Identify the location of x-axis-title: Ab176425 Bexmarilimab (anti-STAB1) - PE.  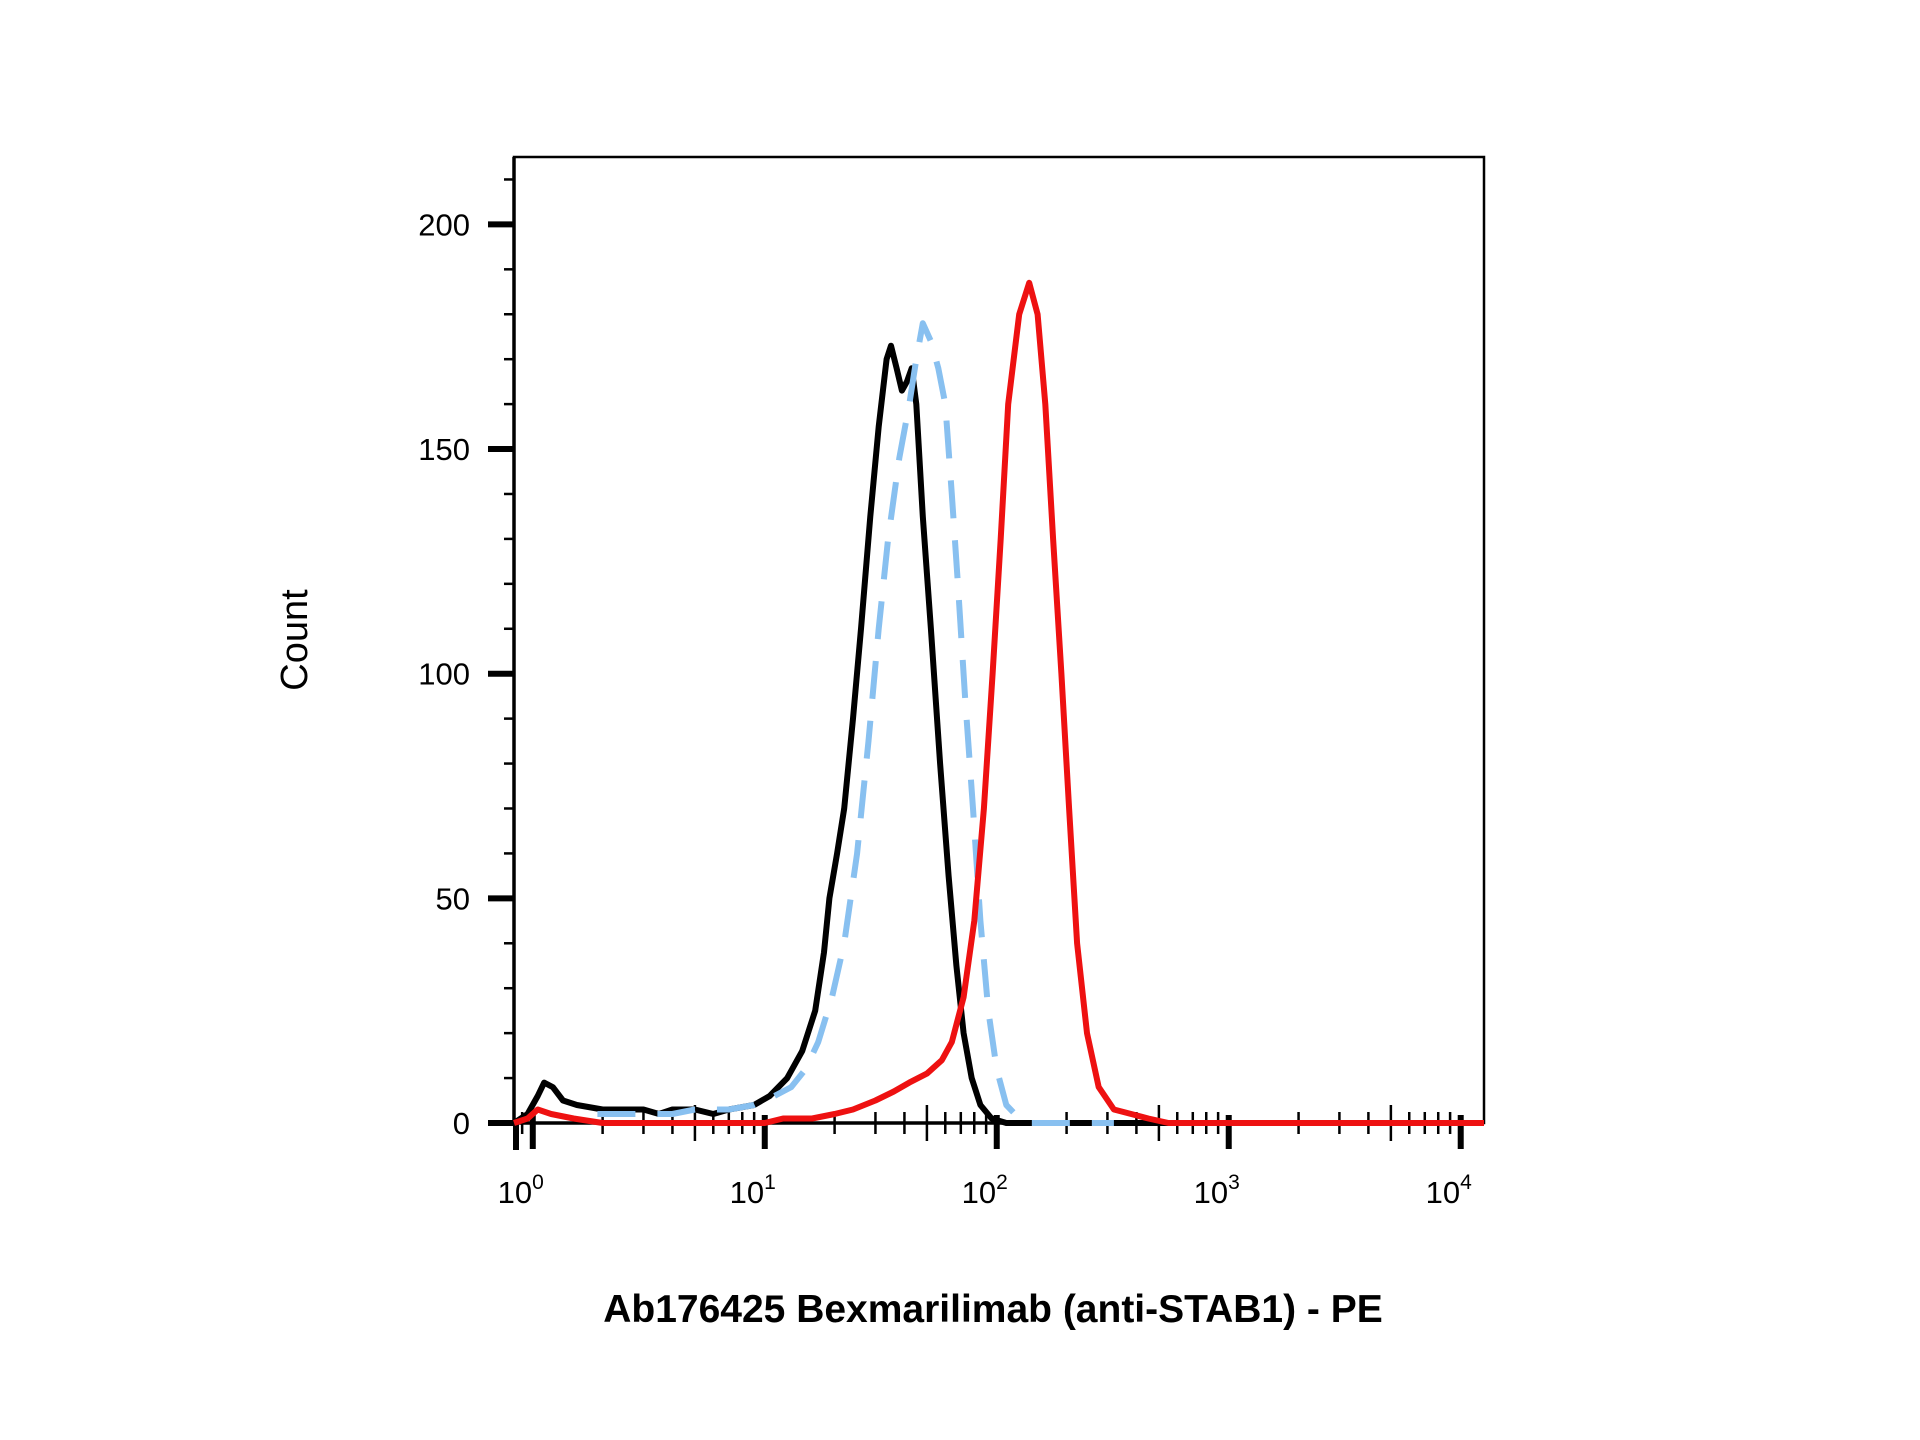
(993, 1309).